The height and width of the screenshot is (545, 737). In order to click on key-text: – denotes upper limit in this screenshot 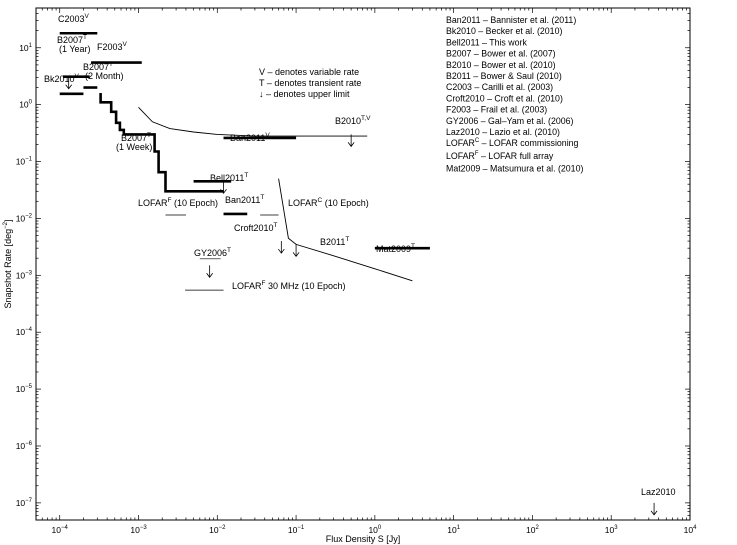, I will do `click(307, 94)`.